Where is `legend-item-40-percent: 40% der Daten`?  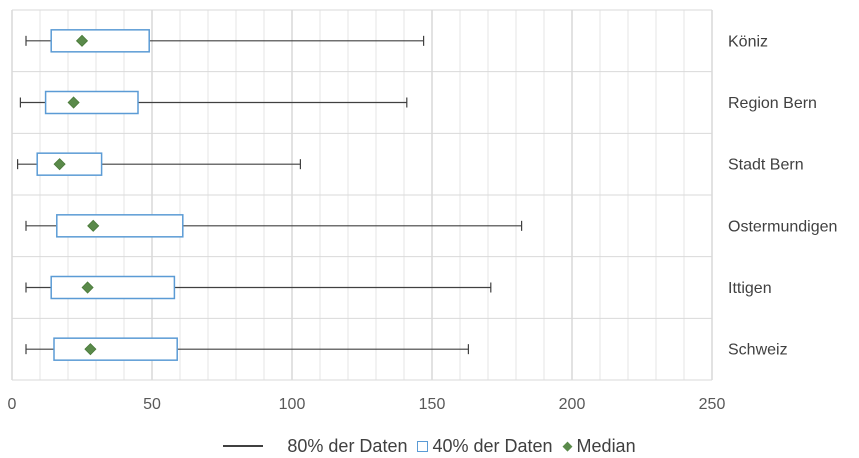 legend-item-40-percent: 40% der Daten is located at coordinates (485, 446).